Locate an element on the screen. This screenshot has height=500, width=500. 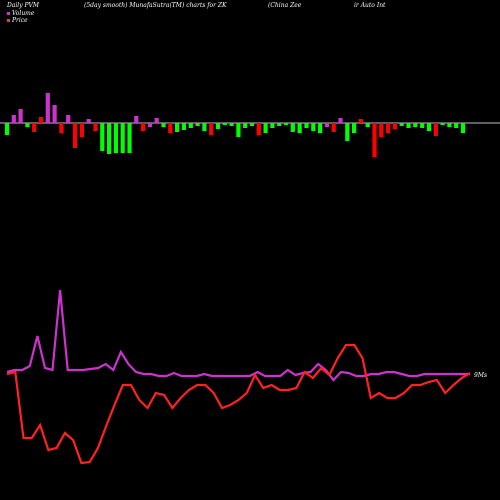
chart-header-right-b: ir Auto Int is located at coordinates (370, 5).